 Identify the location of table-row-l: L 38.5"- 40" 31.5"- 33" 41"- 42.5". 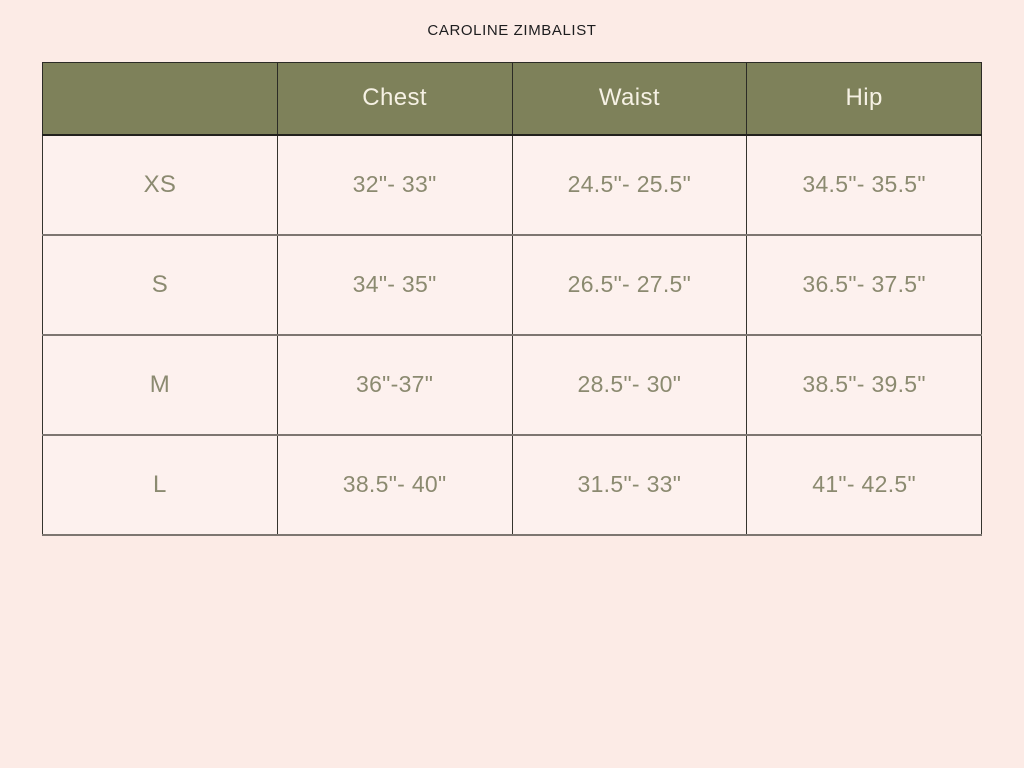
(512, 484).